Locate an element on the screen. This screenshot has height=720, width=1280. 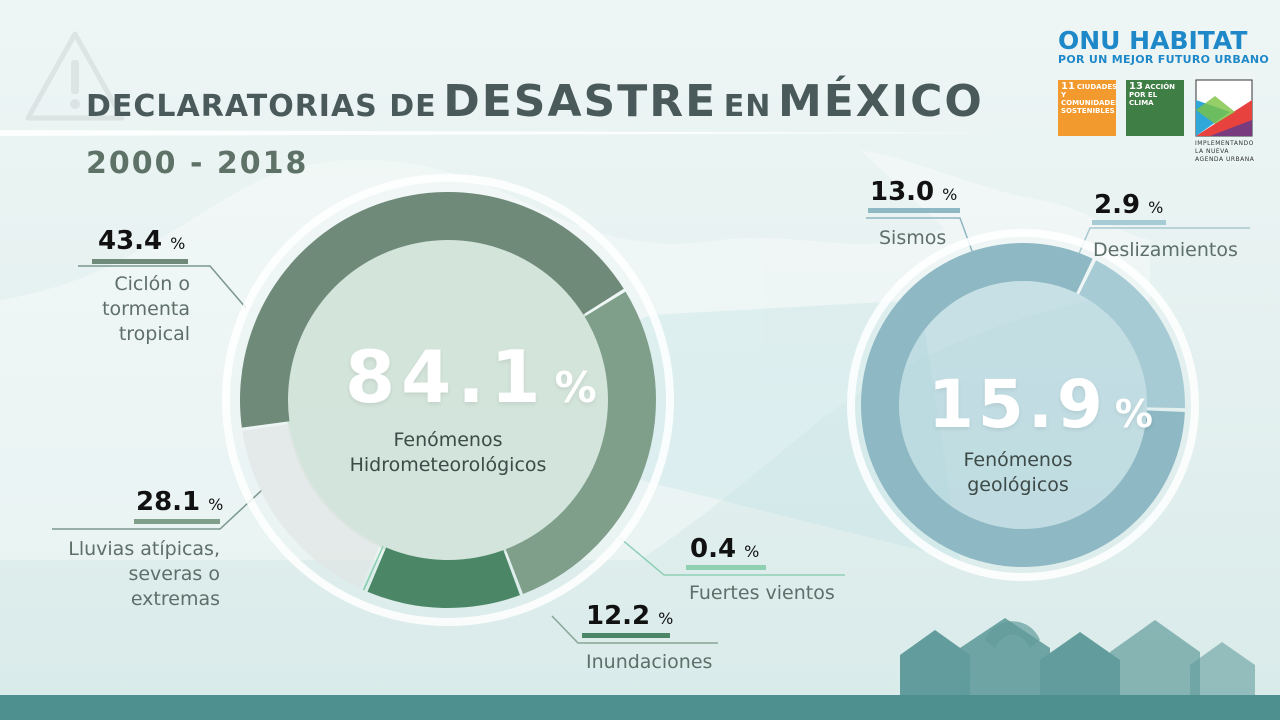
value-vientos: 0.4 is located at coordinates (713, 549).